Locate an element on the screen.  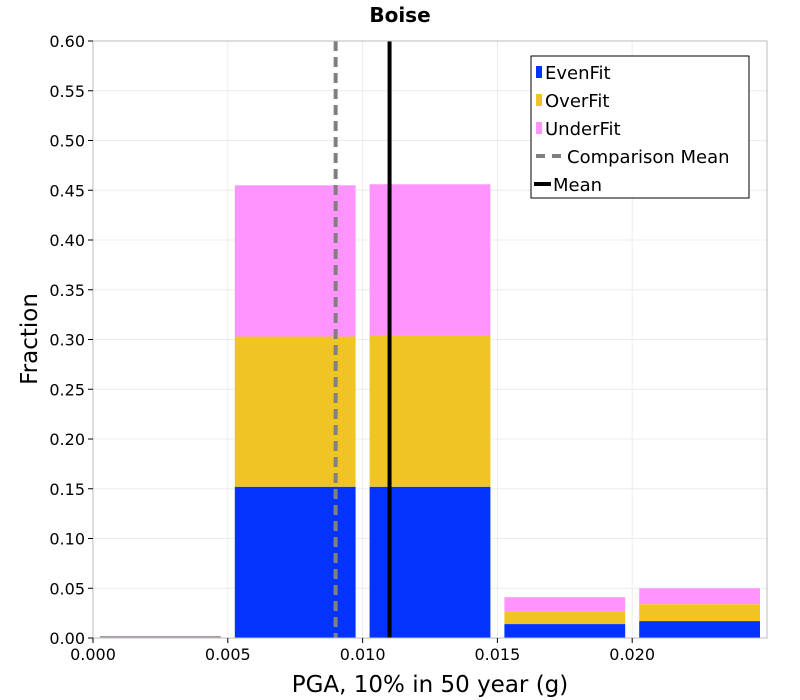
x-tick-label: 0.000 is located at coordinates (93, 654).